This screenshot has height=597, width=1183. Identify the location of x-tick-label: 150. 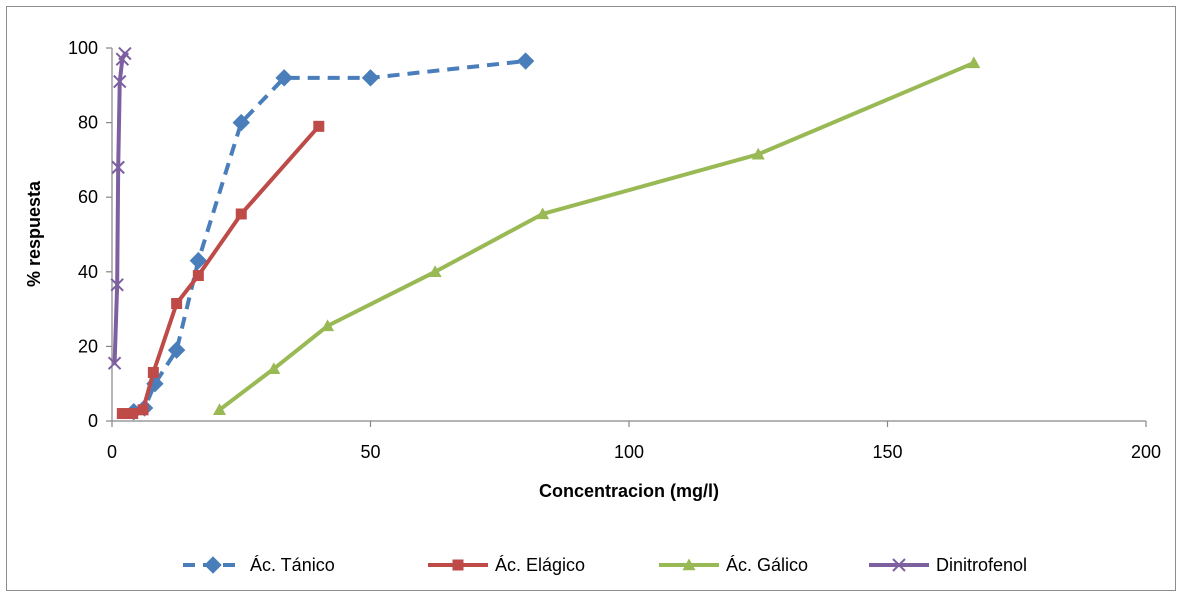
(887, 452).